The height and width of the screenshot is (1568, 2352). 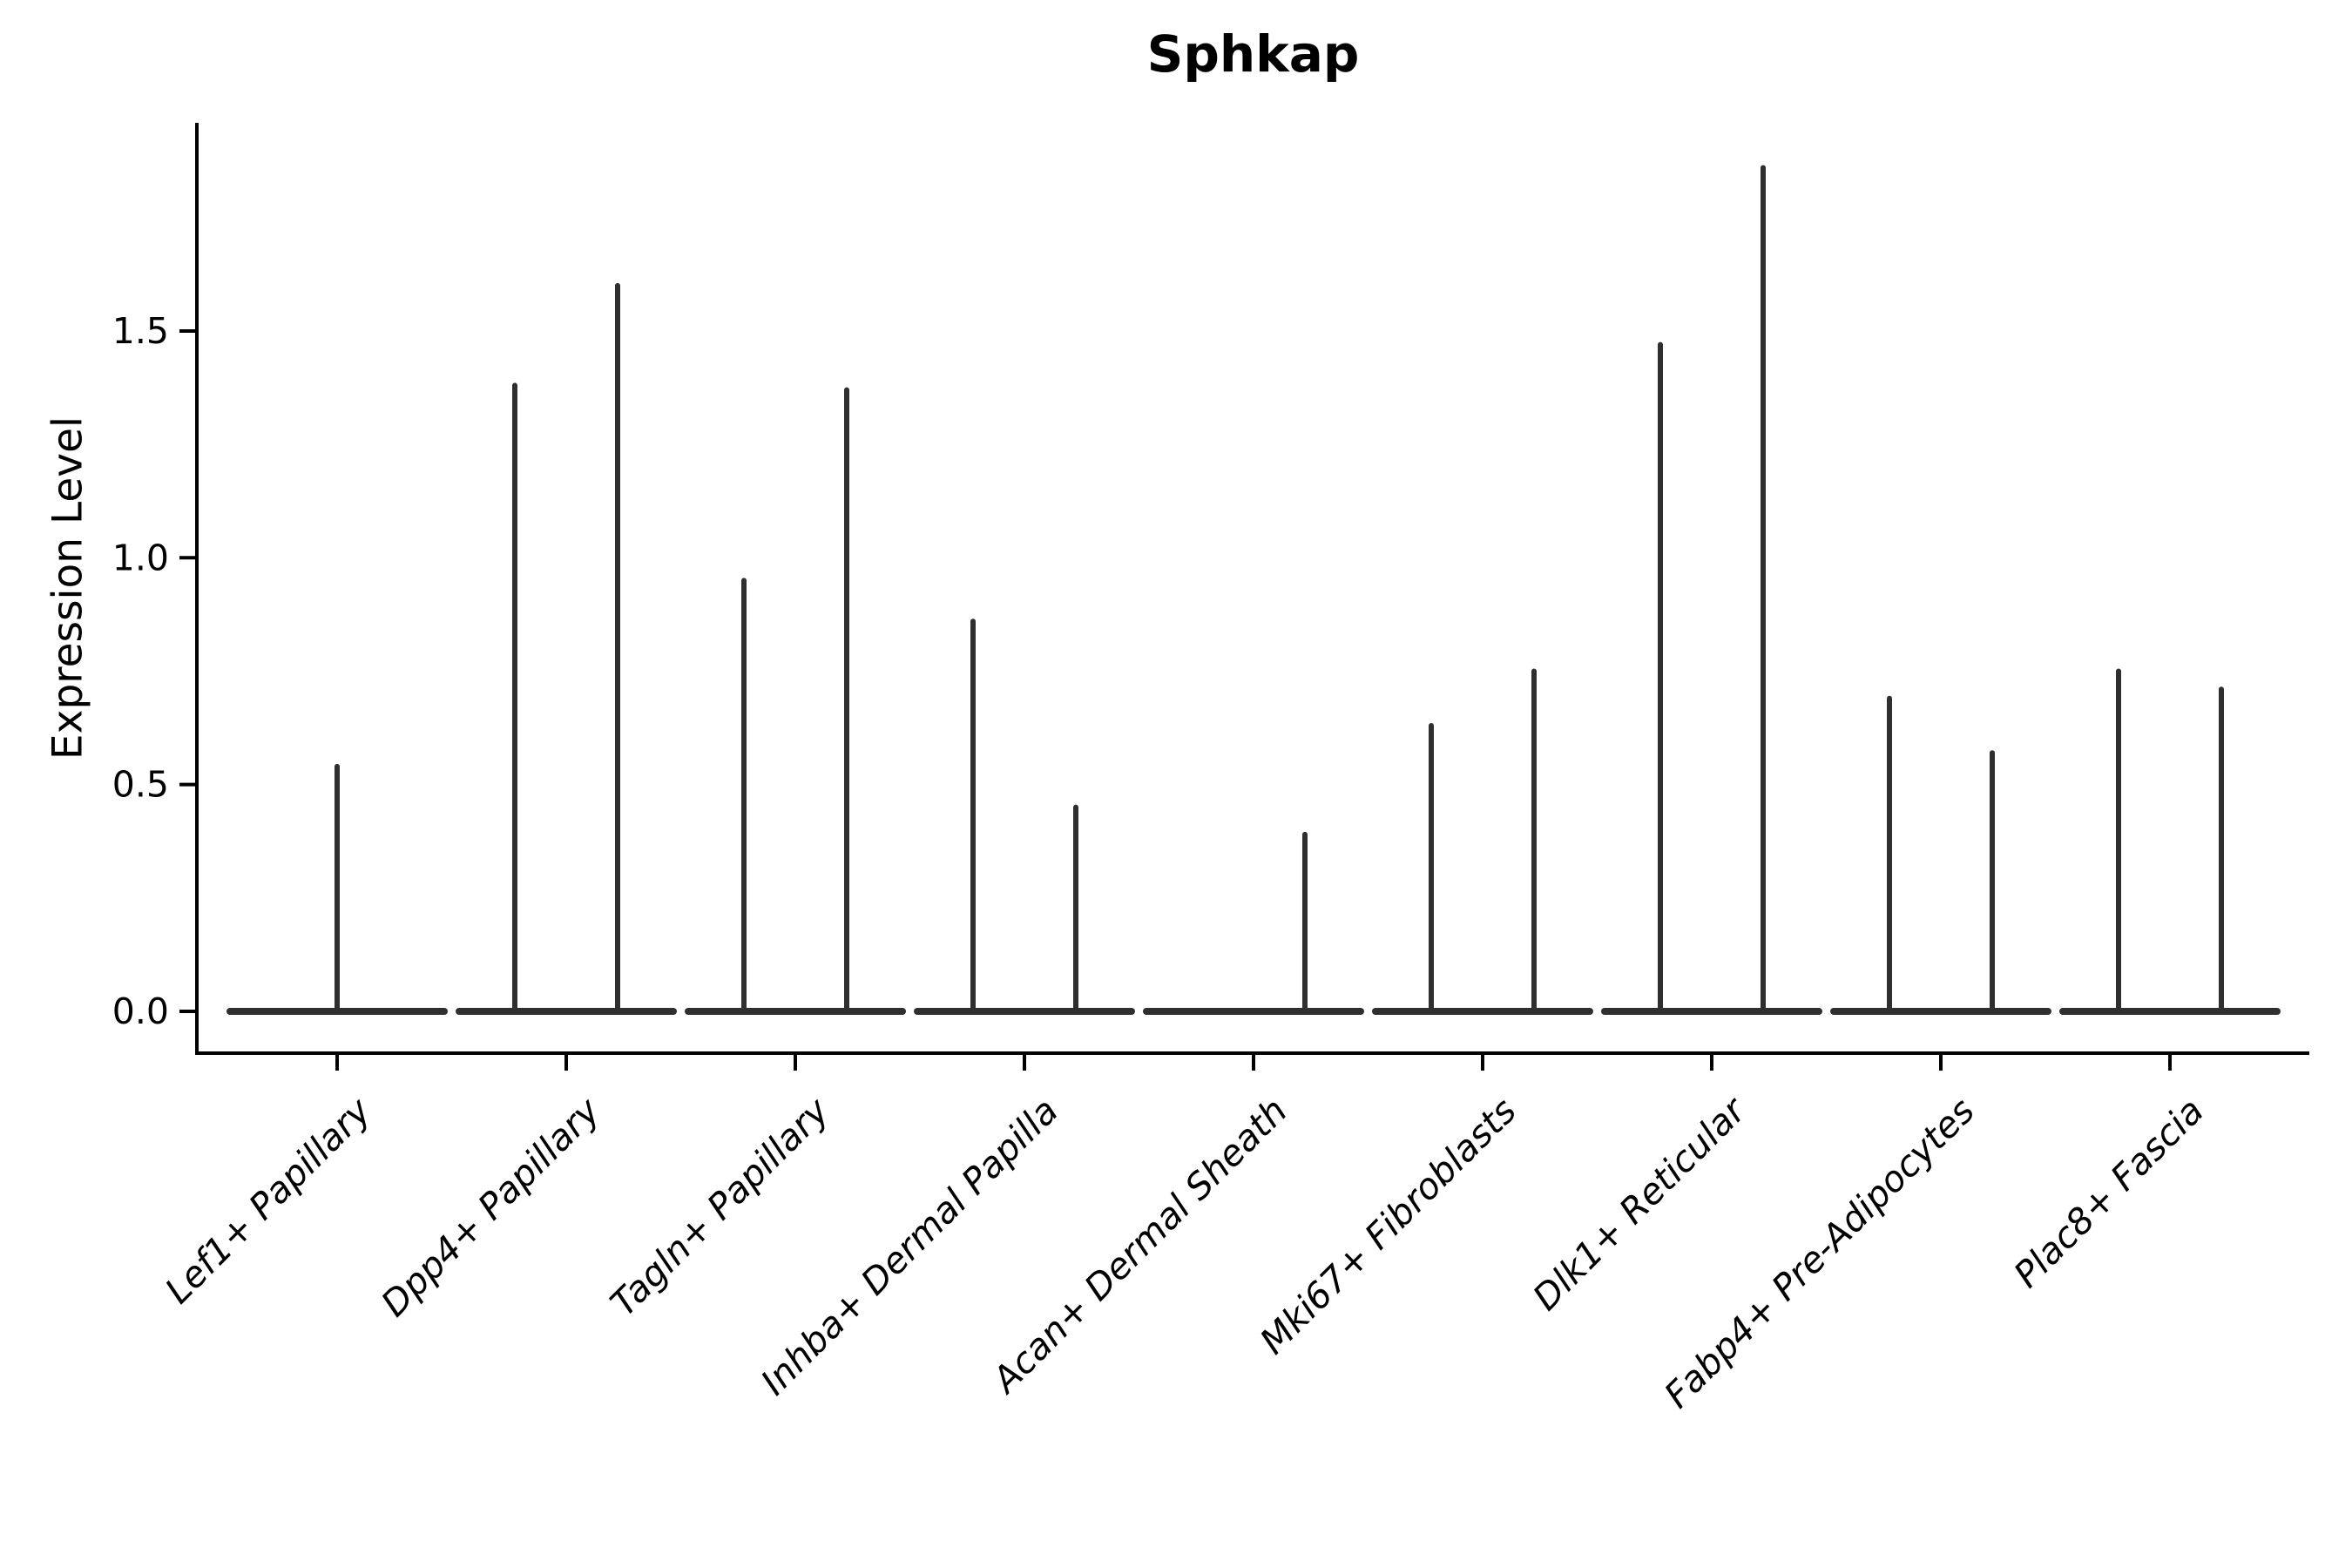 What do you see at coordinates (140, 557) in the screenshot?
I see `y-tick-label: 1.0` at bounding box center [140, 557].